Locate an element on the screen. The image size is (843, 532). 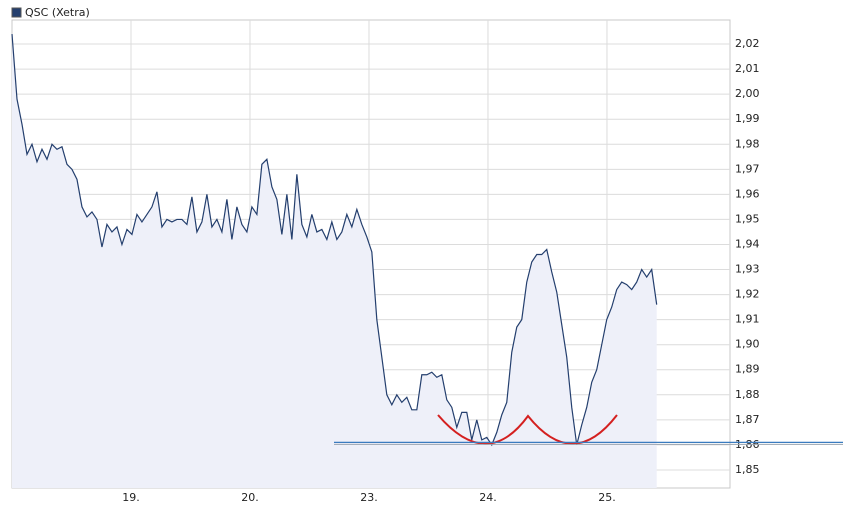
legend-label: QSC (Xetra) is located at coordinates (57, 12).